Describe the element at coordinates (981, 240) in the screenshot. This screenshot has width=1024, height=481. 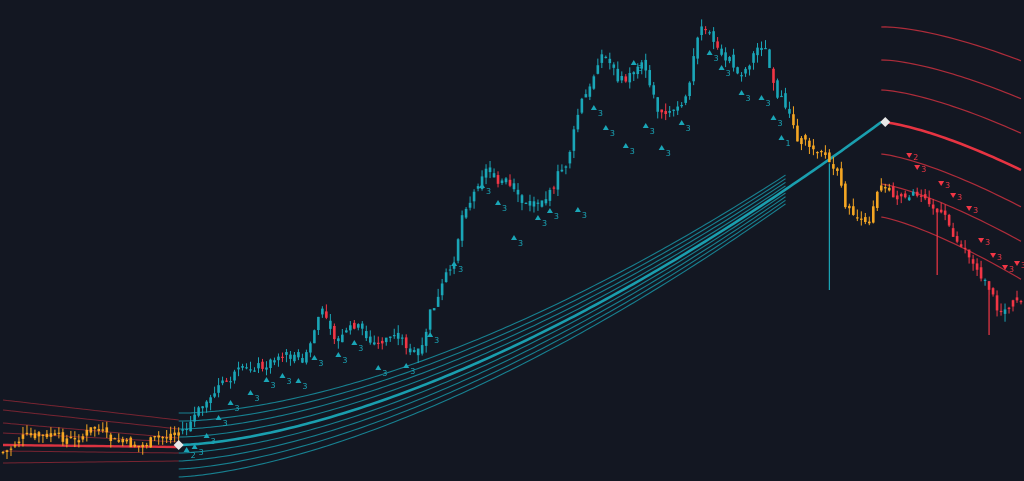
I see `bear-signal-triangle` at that location.